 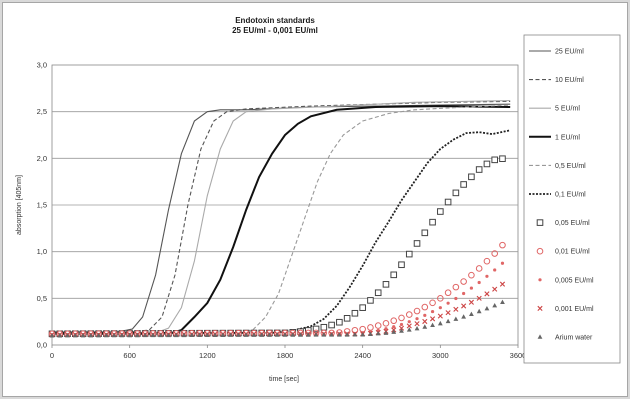 I want to click on x-tick-label: 600, so click(x=129, y=355).